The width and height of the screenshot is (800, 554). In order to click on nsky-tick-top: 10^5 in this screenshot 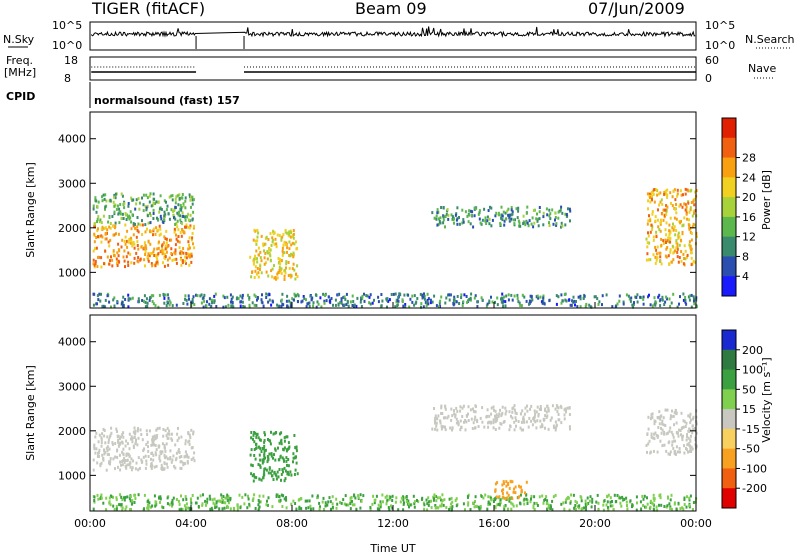, I will do `click(67, 25)`.